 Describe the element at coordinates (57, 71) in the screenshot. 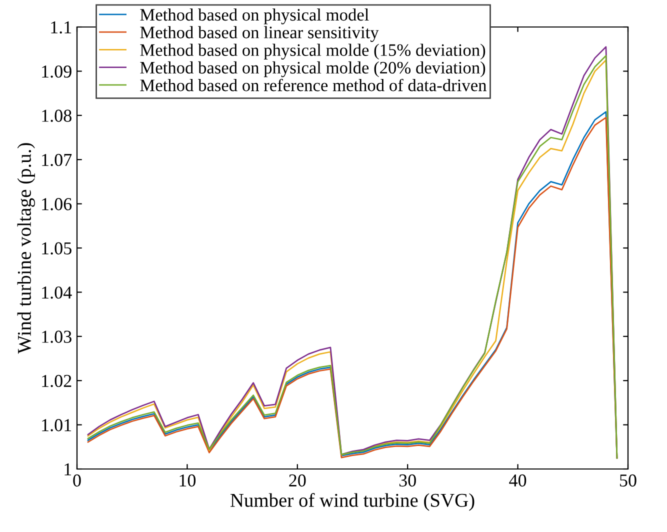

I see `y-tick-label: 1.09` at that location.